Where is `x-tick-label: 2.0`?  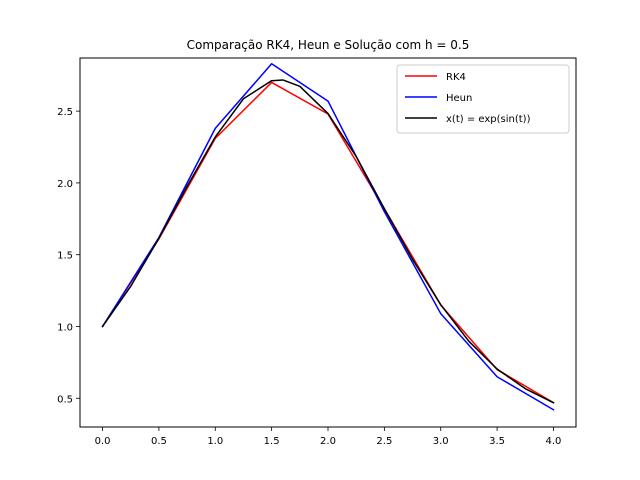 x-tick-label: 2.0 is located at coordinates (328, 441).